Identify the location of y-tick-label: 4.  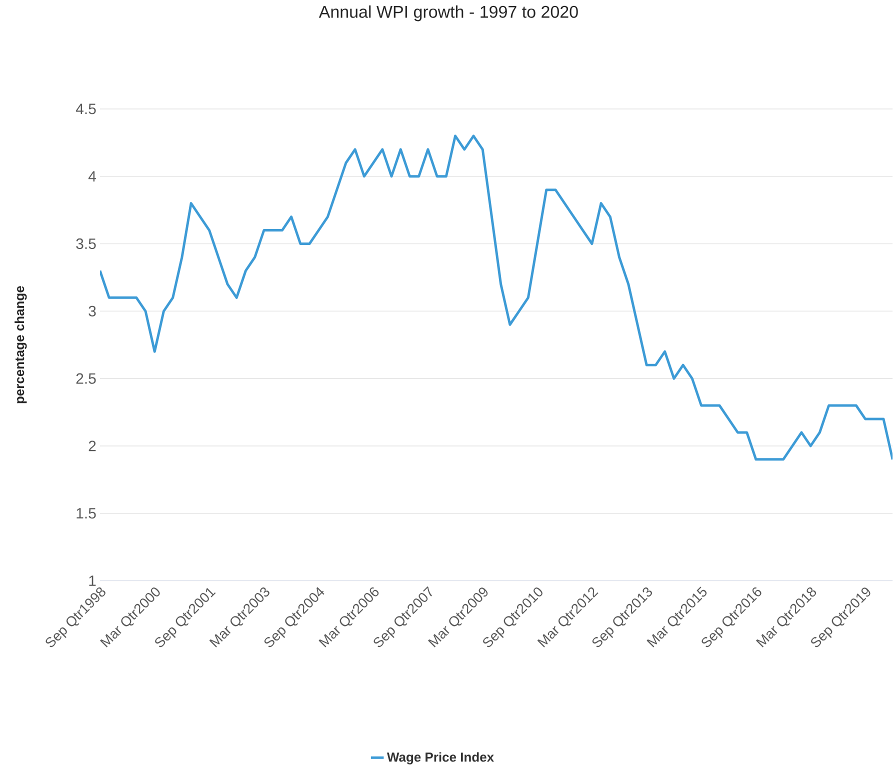
(92, 176).